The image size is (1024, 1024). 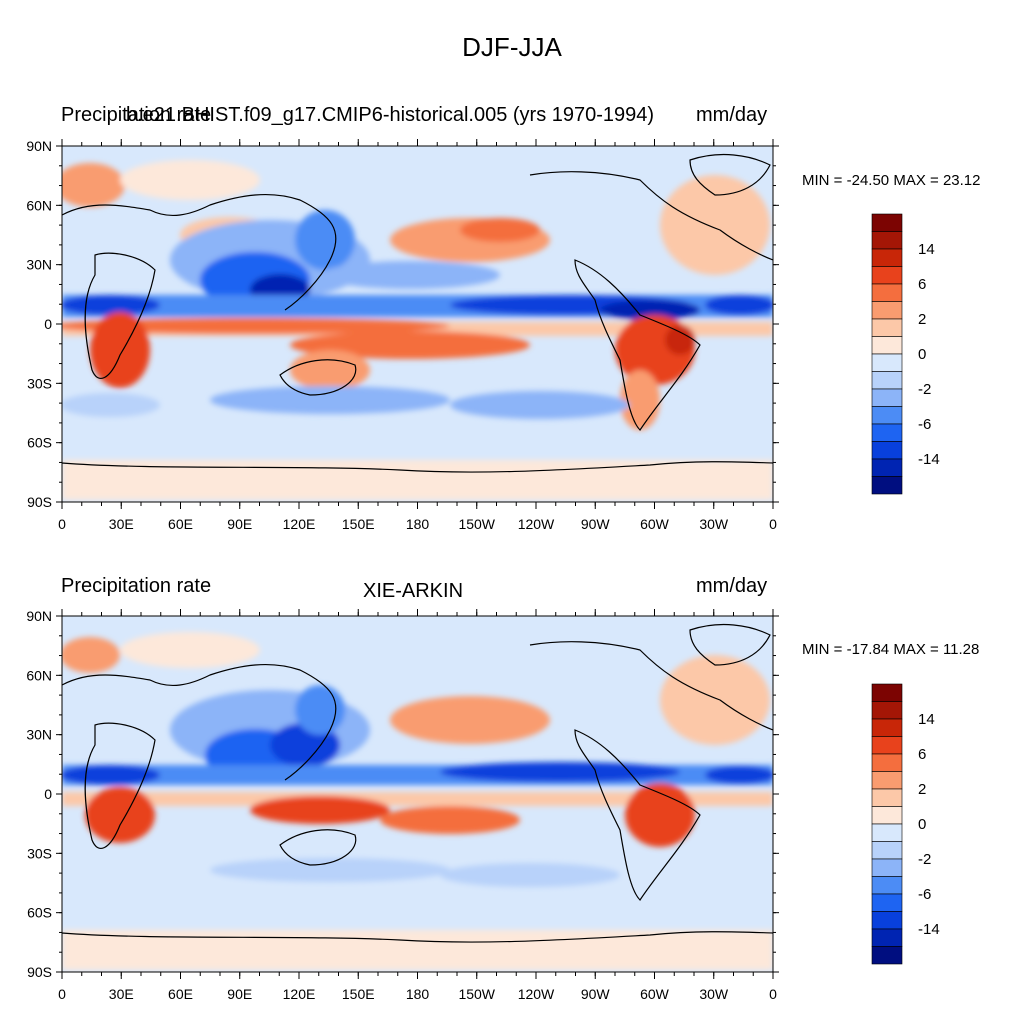 What do you see at coordinates (961, 180) in the screenshot?
I see `panel-1-max-value: 23.12` at bounding box center [961, 180].